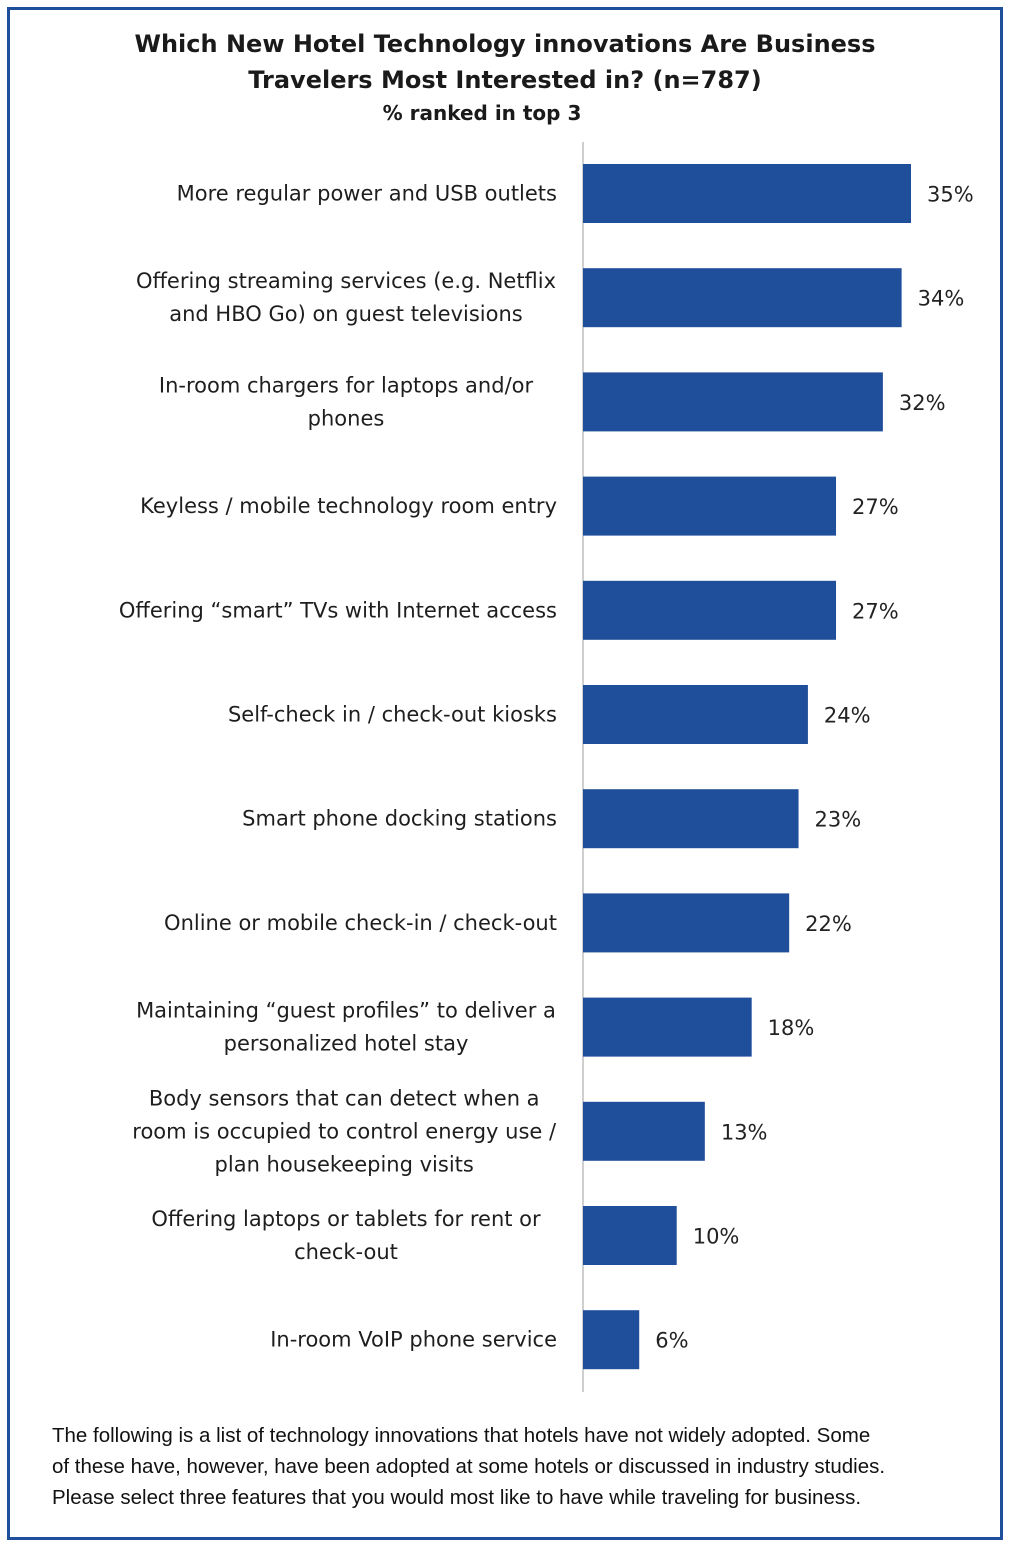 This screenshot has height=1553, width=1024. What do you see at coordinates (482, 113) in the screenshot?
I see `chart-subtitle: % ranked in top 3` at bounding box center [482, 113].